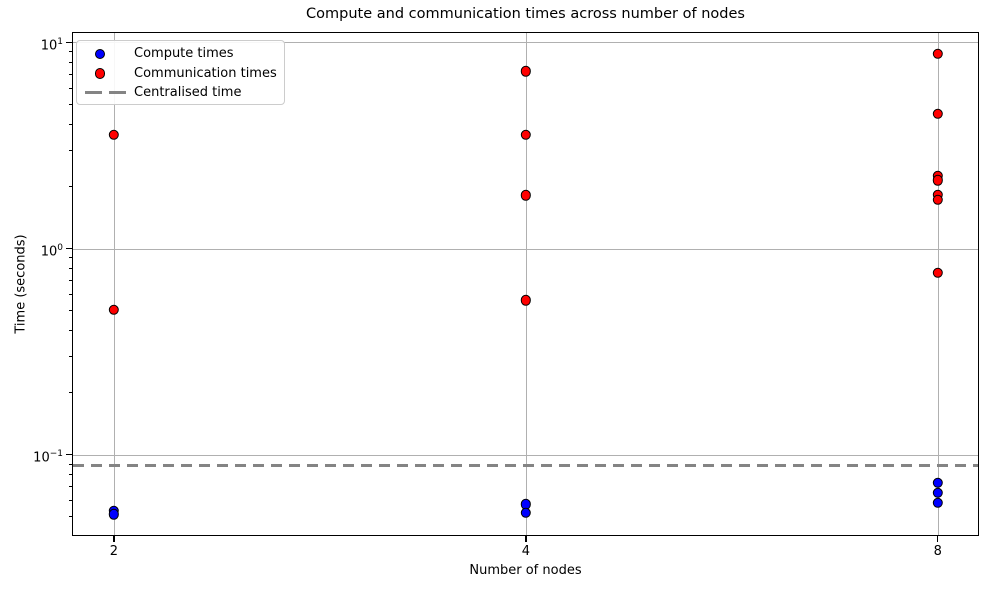 The height and width of the screenshot is (590, 989). Describe the element at coordinates (188, 93) in the screenshot. I see `legend-label: Centralised time` at that location.